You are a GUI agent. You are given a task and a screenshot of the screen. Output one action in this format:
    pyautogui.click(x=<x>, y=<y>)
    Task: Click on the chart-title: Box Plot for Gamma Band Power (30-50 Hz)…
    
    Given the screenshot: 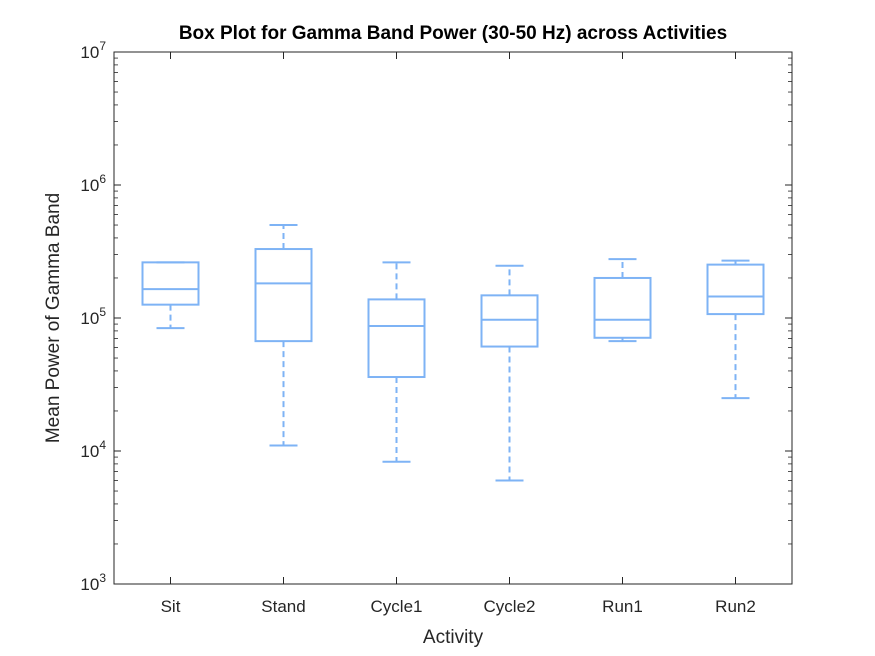 What is the action you would take?
    pyautogui.click(x=453, y=33)
    